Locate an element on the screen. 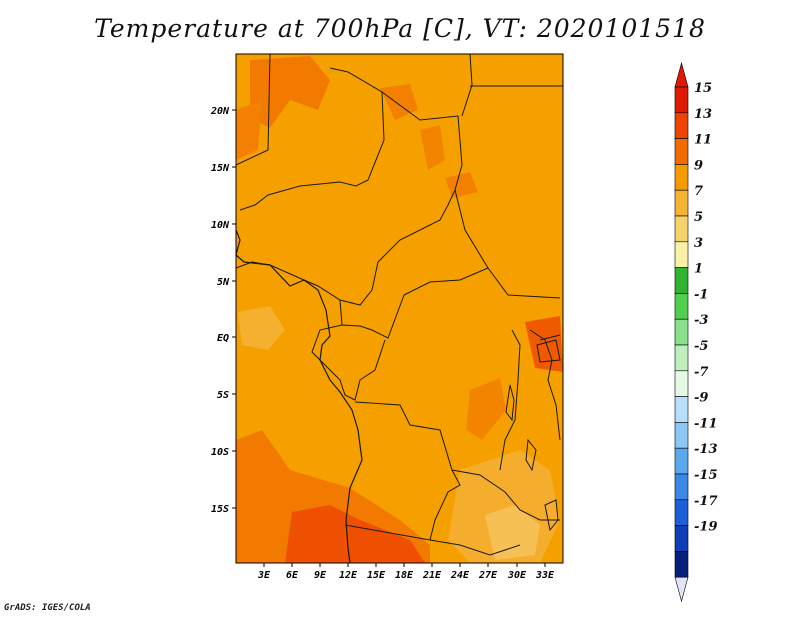 The image size is (800, 618). colorbar-label: 3 is located at coordinates (698, 243).